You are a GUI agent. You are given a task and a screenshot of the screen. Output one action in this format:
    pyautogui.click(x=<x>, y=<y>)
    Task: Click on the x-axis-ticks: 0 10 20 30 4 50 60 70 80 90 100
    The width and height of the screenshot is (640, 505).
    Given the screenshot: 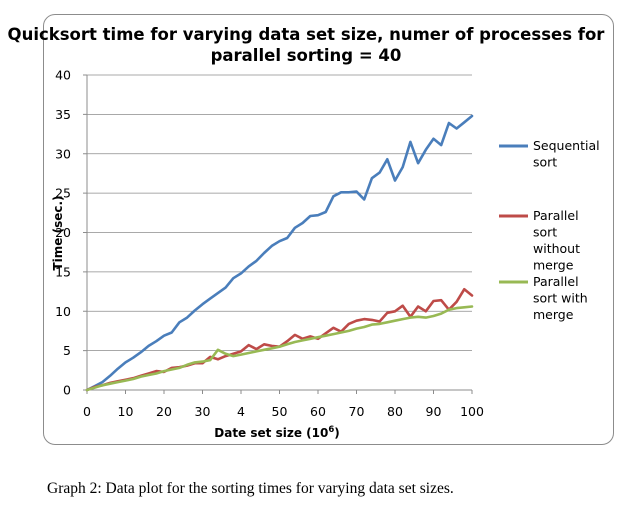 What is the action you would take?
    pyautogui.click(x=283, y=404)
    